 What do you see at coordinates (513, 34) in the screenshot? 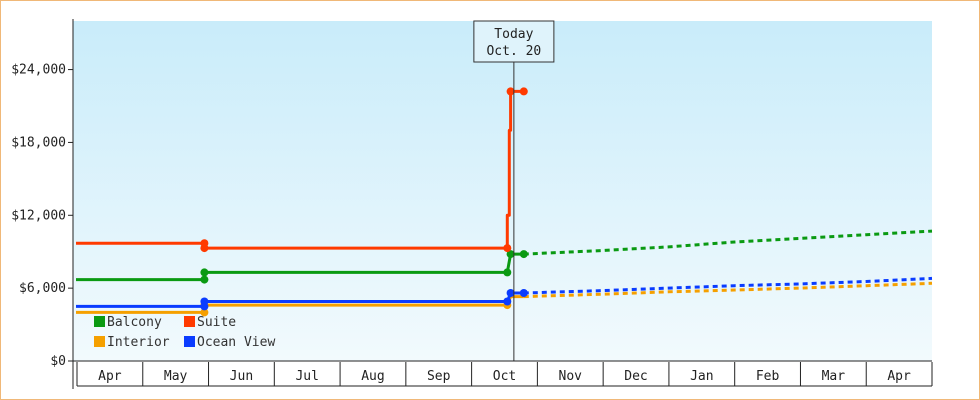
I see `today-label: Today` at bounding box center [513, 34].